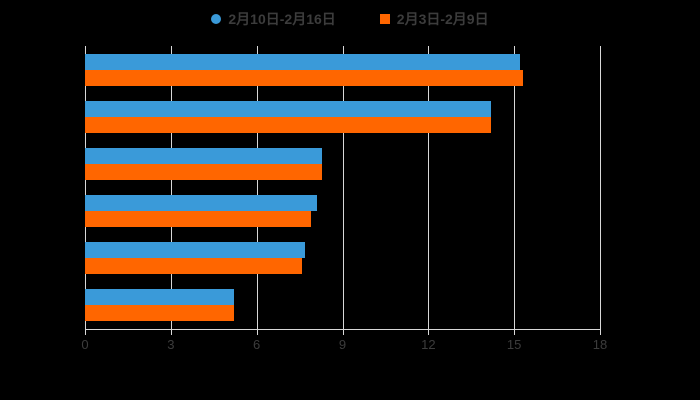 The image size is (700, 400). Describe the element at coordinates (350, 19) in the screenshot. I see `chart-legend: 2月10日-2月16日 2月3日-2月9日` at that location.